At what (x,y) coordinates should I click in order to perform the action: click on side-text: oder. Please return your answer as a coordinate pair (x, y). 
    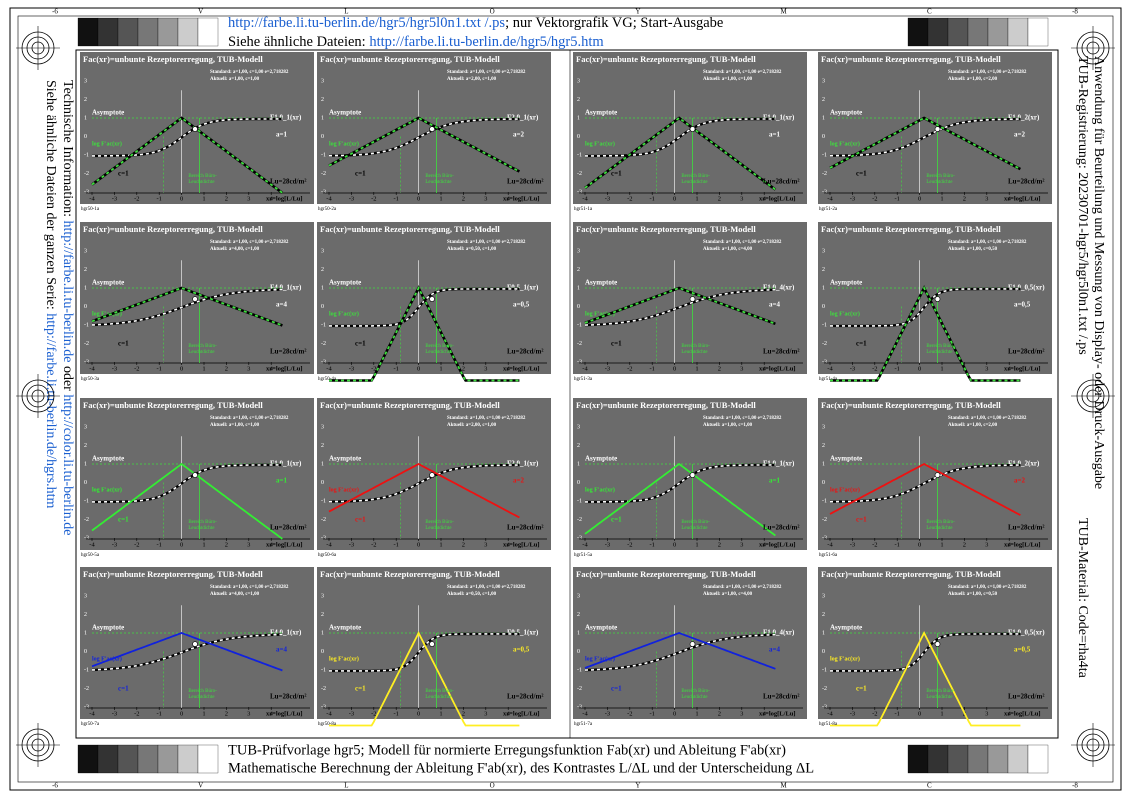
    Looking at the image, I should click on (67, 378).